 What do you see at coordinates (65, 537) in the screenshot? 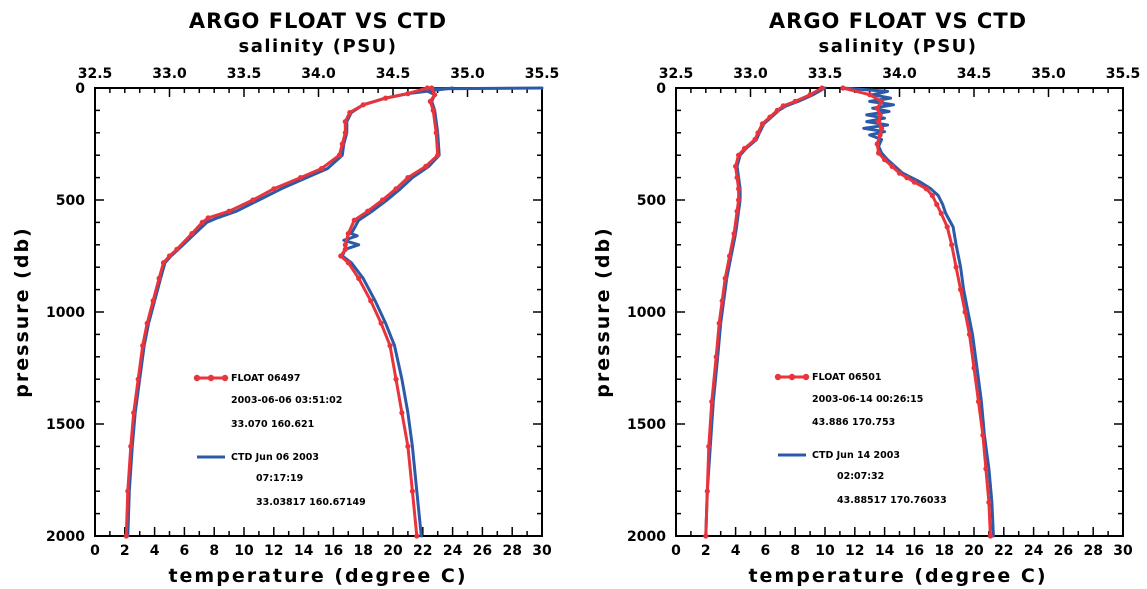
I see `y-tick-label: 2000` at bounding box center [65, 537].